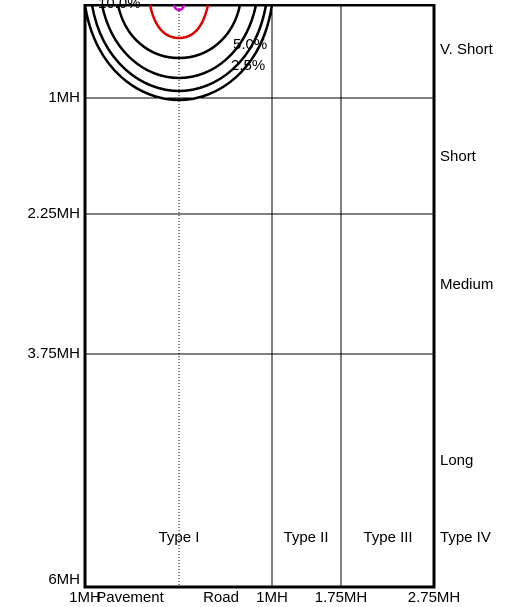 The image size is (520, 607). I want to click on y-label: 1MH, so click(64, 97).